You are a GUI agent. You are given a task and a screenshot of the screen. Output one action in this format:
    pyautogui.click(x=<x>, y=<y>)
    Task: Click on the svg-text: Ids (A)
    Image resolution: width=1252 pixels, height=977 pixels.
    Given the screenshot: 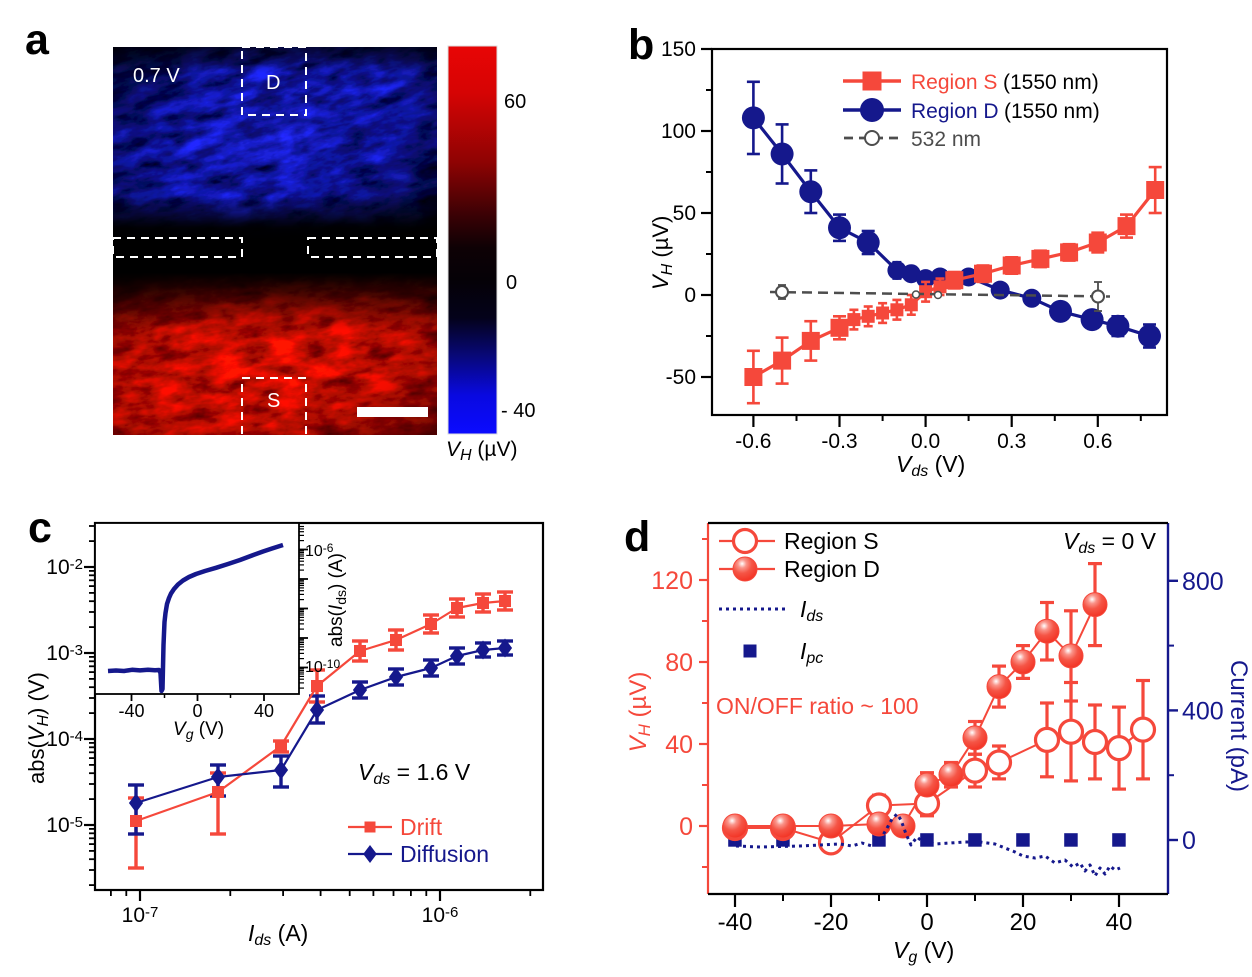 What is the action you would take?
    pyautogui.click(x=278, y=934)
    